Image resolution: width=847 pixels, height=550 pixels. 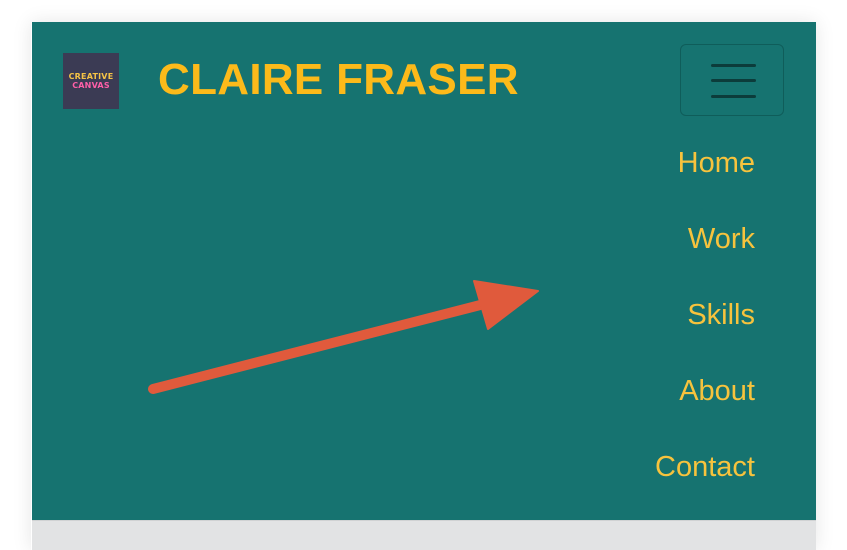 I want to click on brand-logo: CREATIVE CANVAS, so click(x=91, y=81).